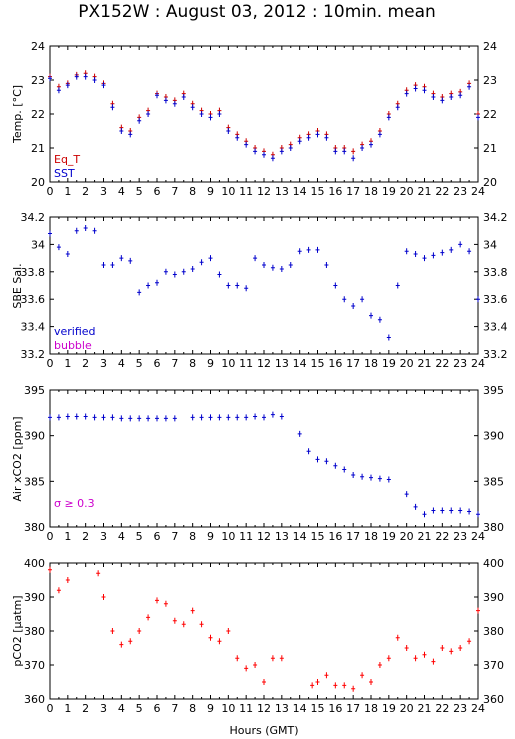 Image resolution: width=515 pixels, height=739 pixels. What do you see at coordinates (490, 80) in the screenshot?
I see `y-tick-label-right: 23` at bounding box center [490, 80].